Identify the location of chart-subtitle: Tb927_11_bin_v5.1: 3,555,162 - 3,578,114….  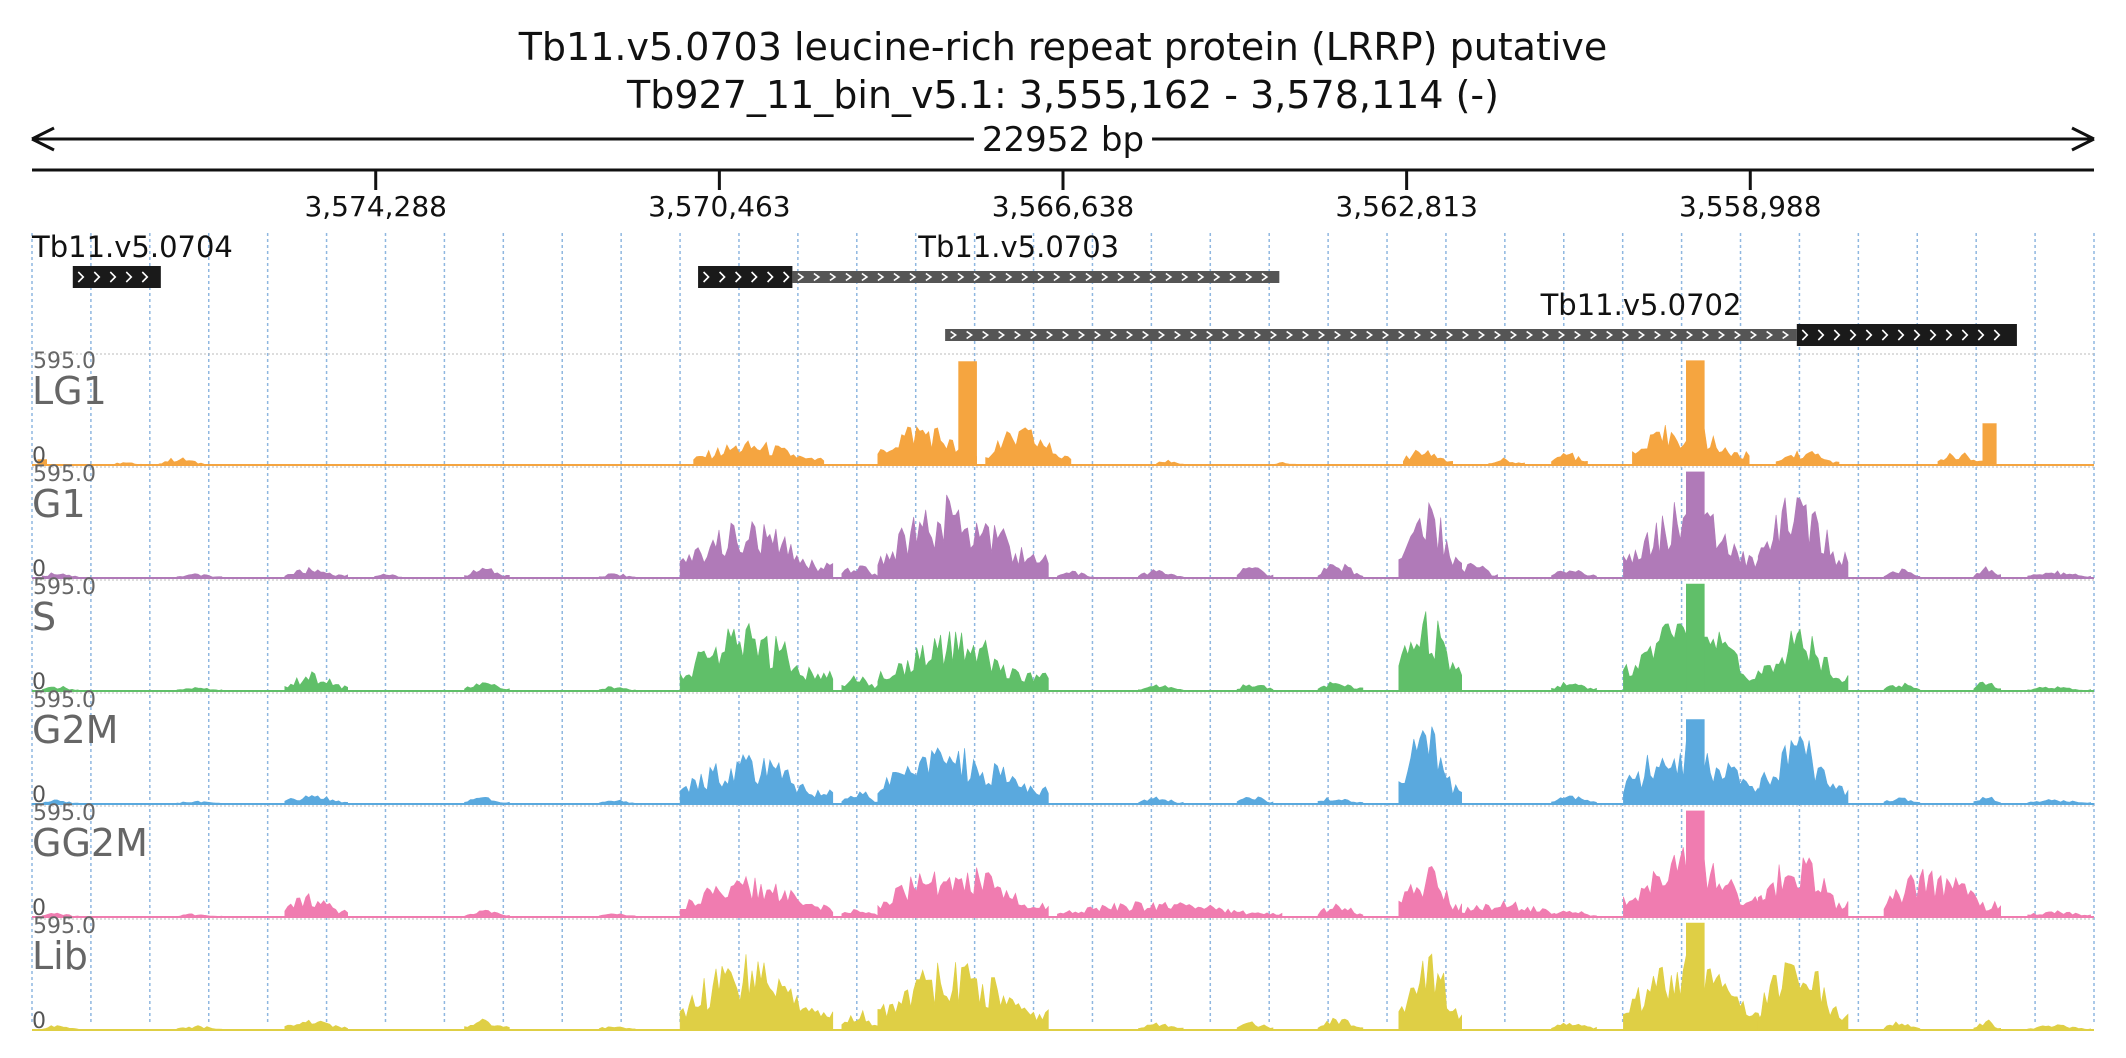
(1062, 95).